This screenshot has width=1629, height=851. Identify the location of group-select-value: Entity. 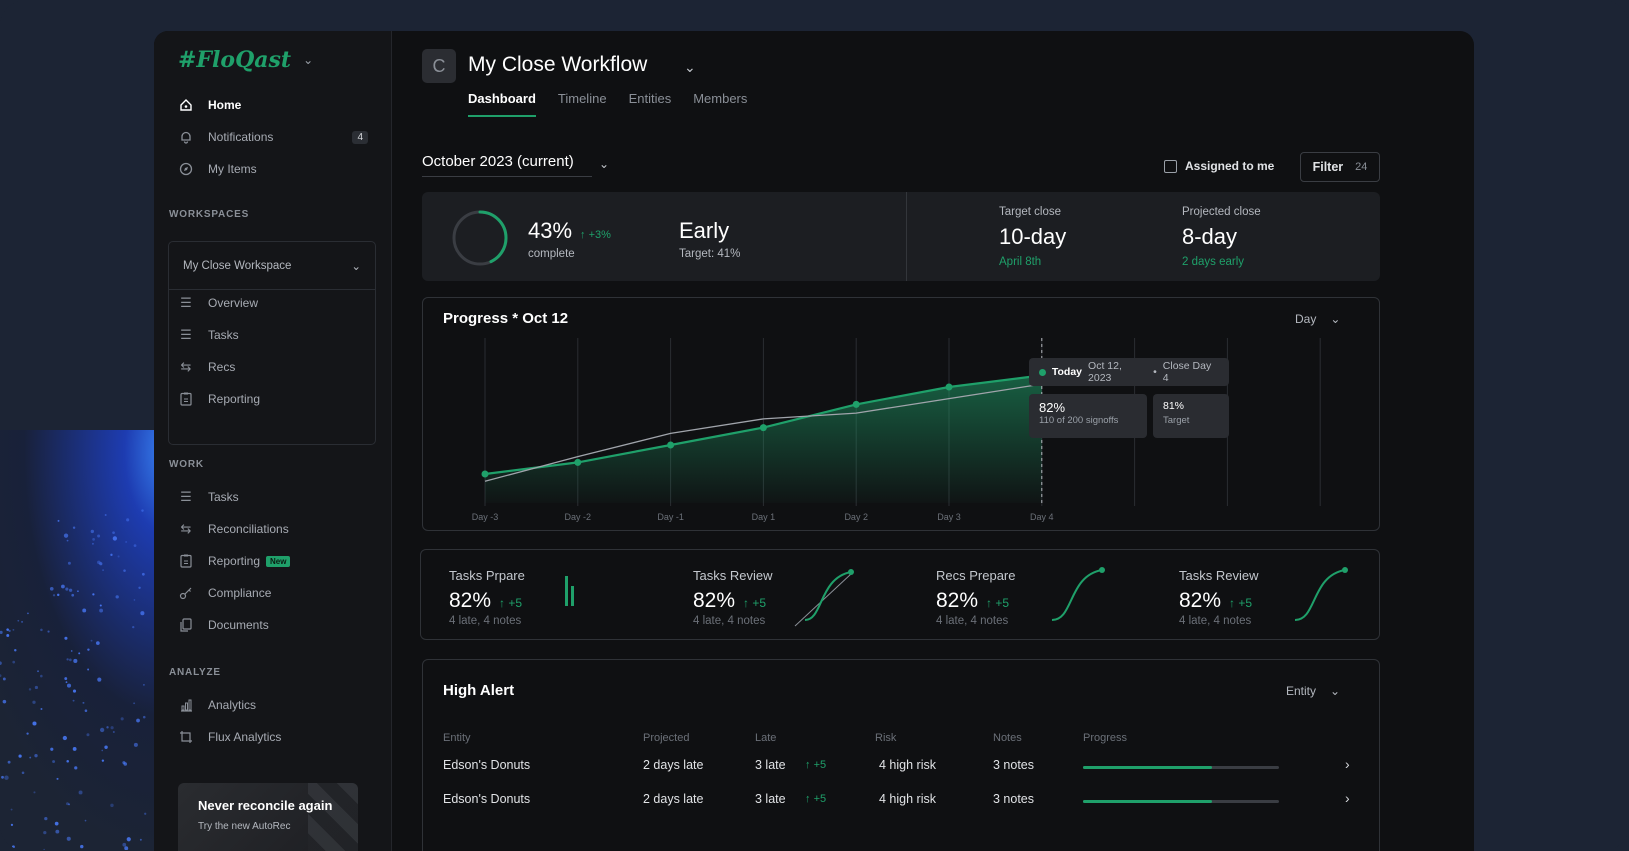
(1301, 691).